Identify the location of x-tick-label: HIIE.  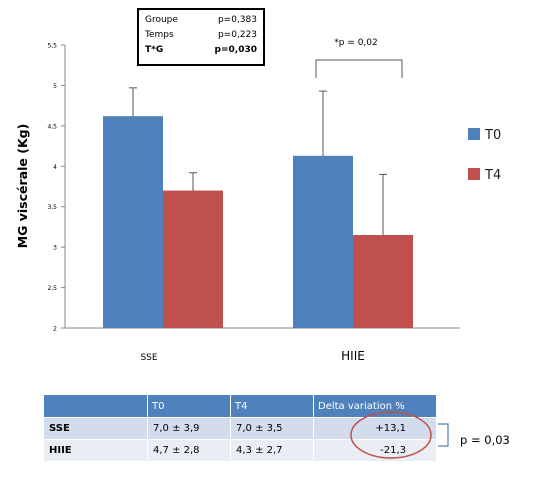
(353, 356).